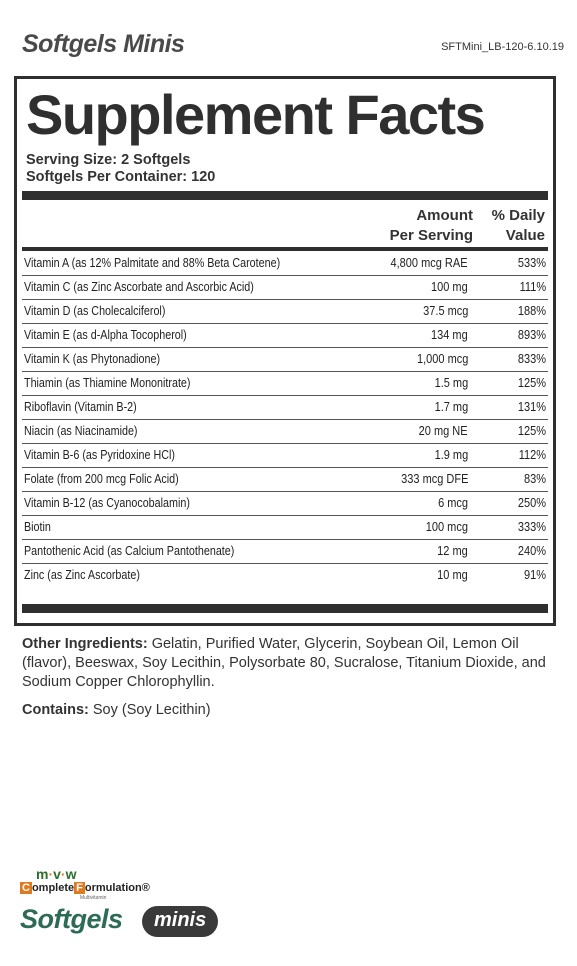  I want to click on nutrient-name: Folate (from 200 mcg Folic Acid), so click(101, 479).